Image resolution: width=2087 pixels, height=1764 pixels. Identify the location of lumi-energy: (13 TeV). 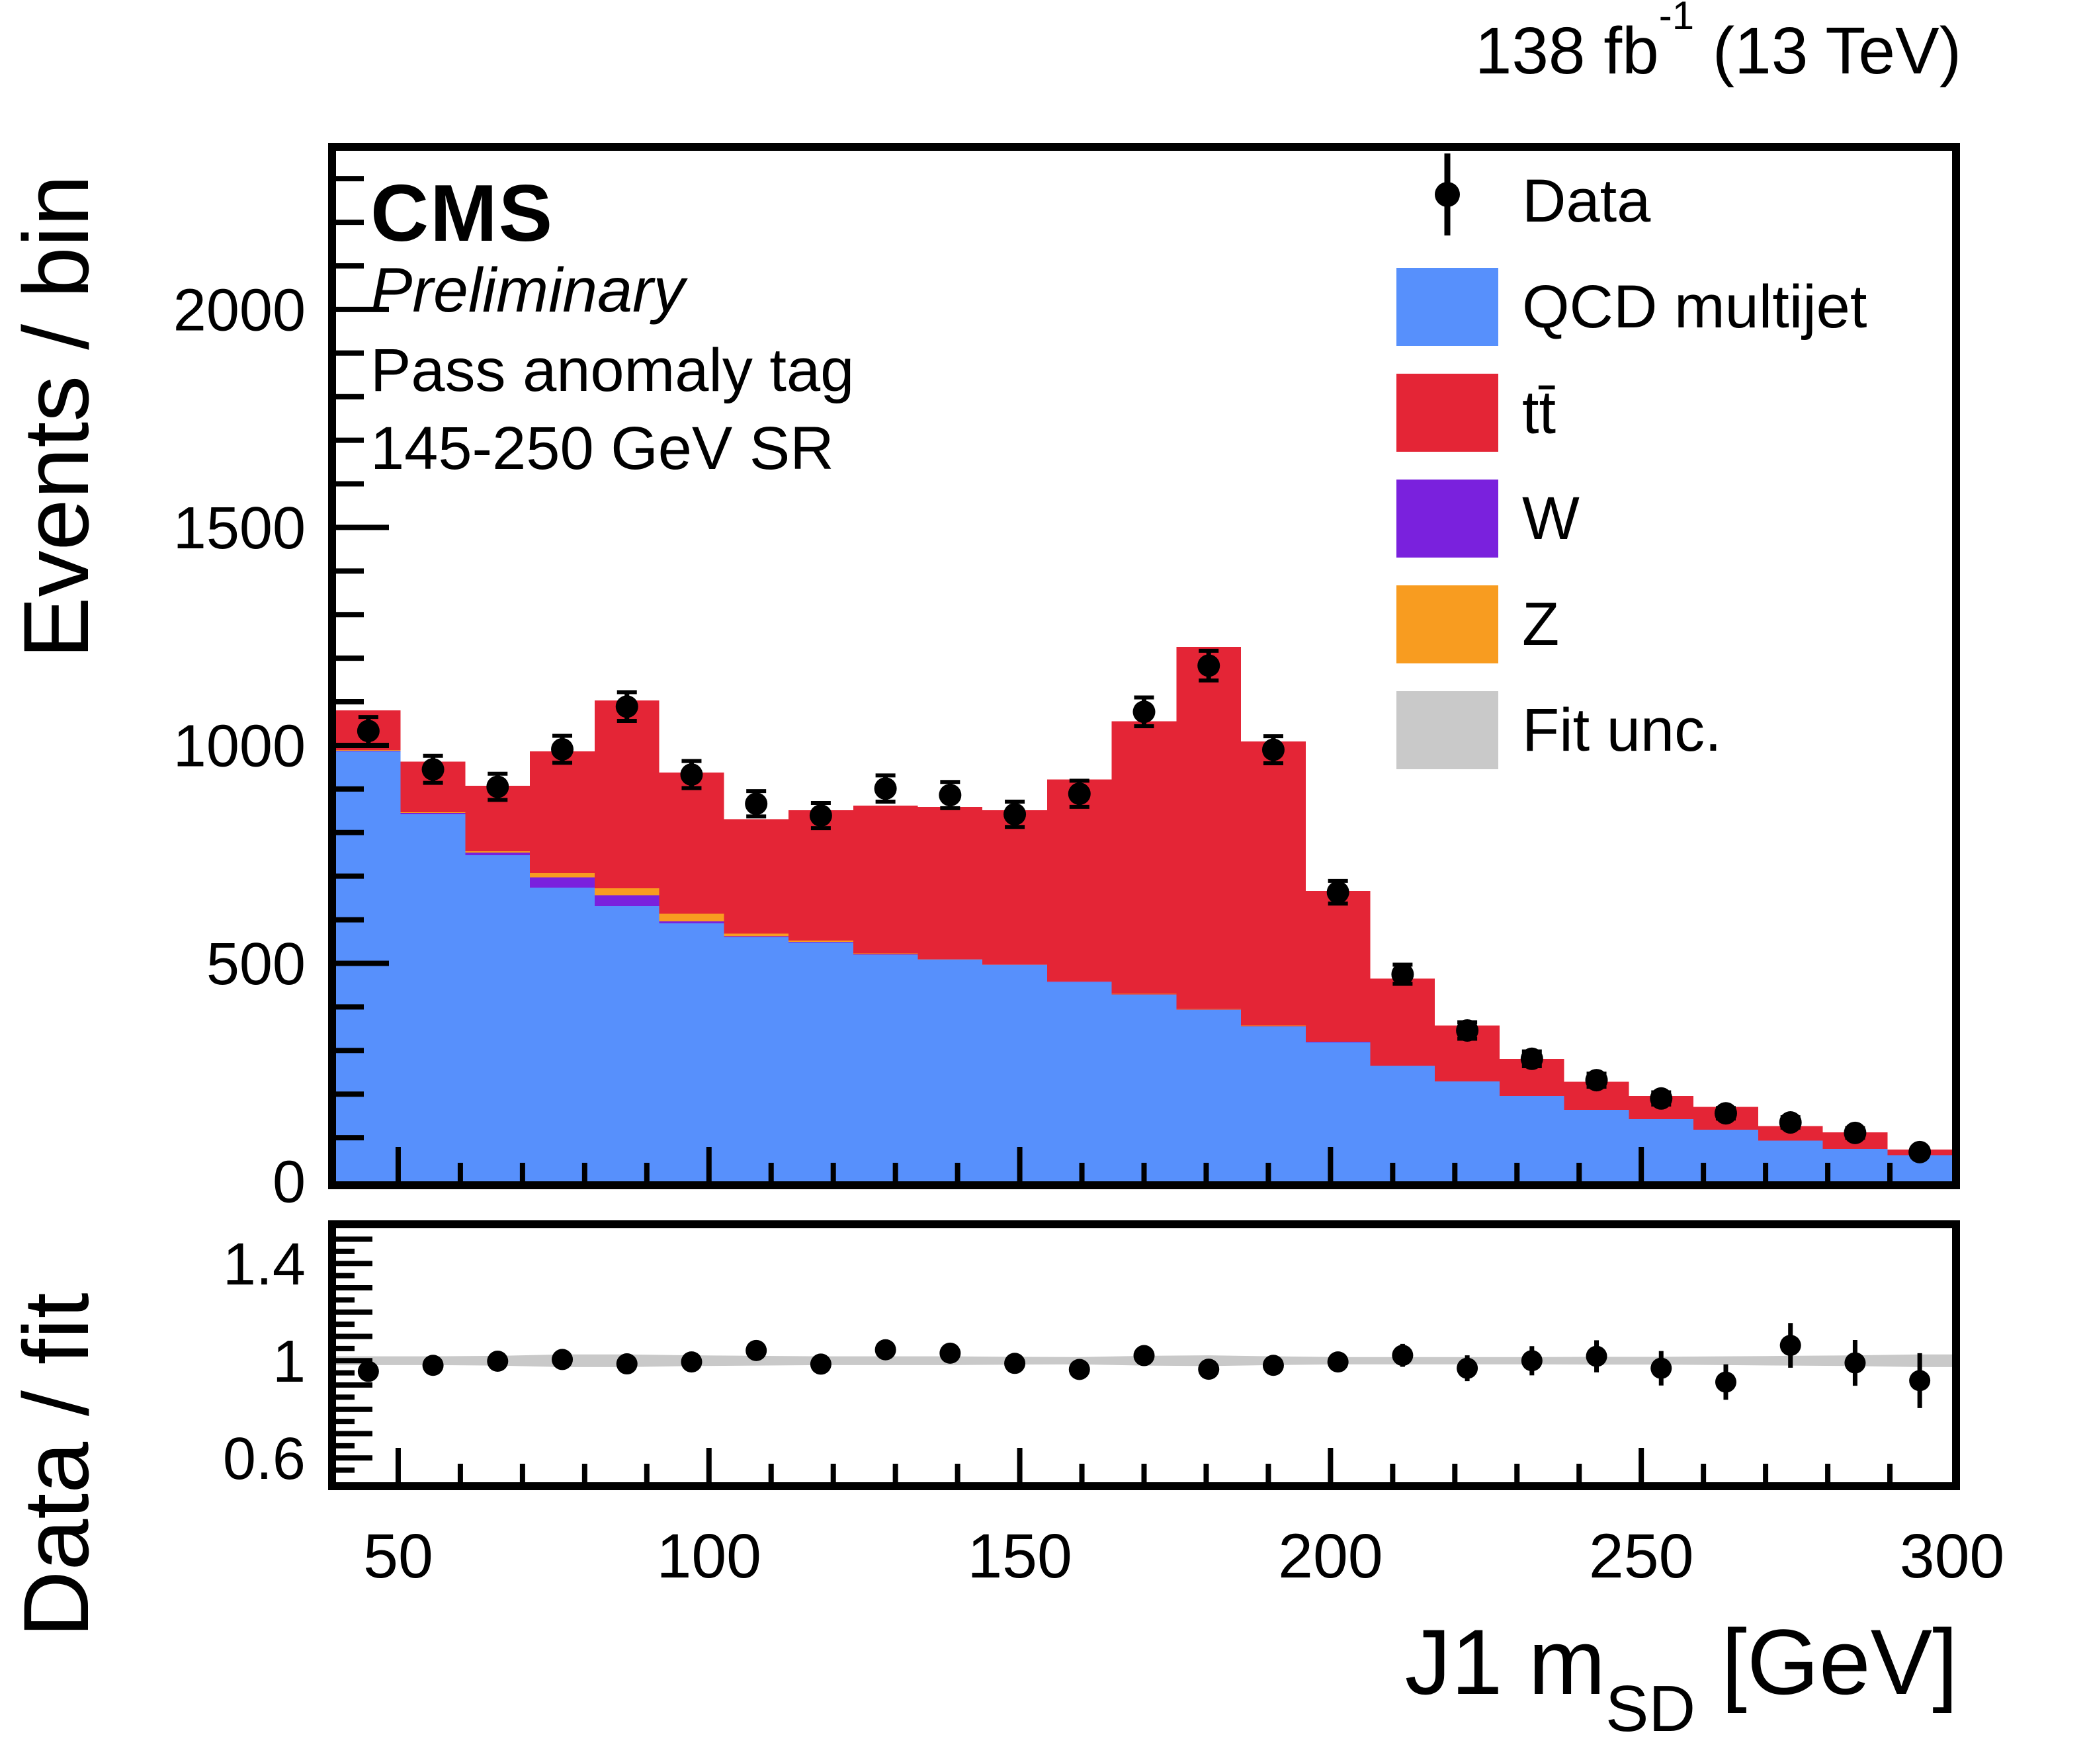
(1828, 51).